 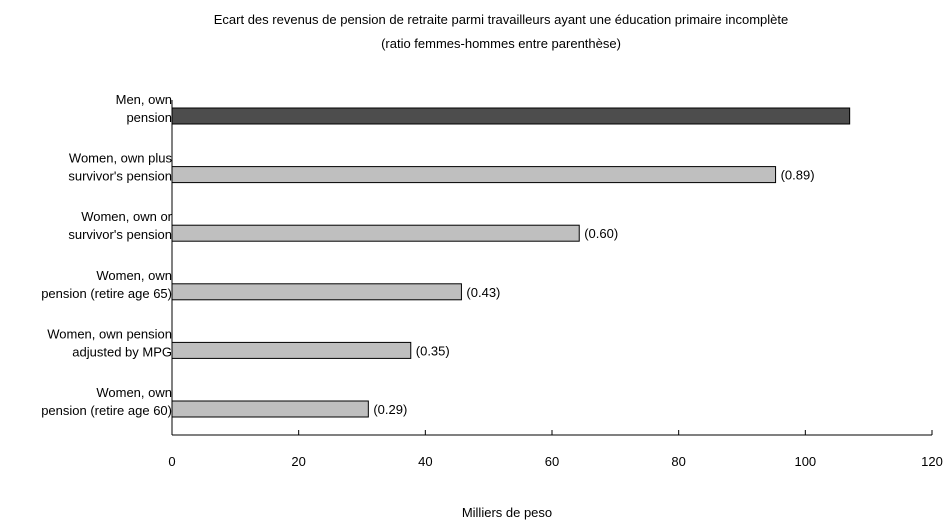 What do you see at coordinates (121, 158) in the screenshot?
I see `category-label: Women, own plus` at bounding box center [121, 158].